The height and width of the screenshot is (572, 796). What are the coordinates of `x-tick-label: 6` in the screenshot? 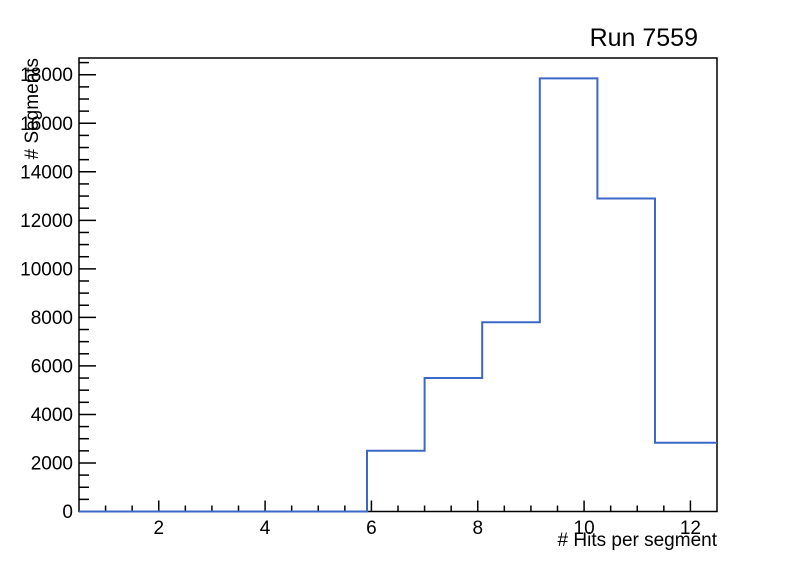 It's located at (371, 528).